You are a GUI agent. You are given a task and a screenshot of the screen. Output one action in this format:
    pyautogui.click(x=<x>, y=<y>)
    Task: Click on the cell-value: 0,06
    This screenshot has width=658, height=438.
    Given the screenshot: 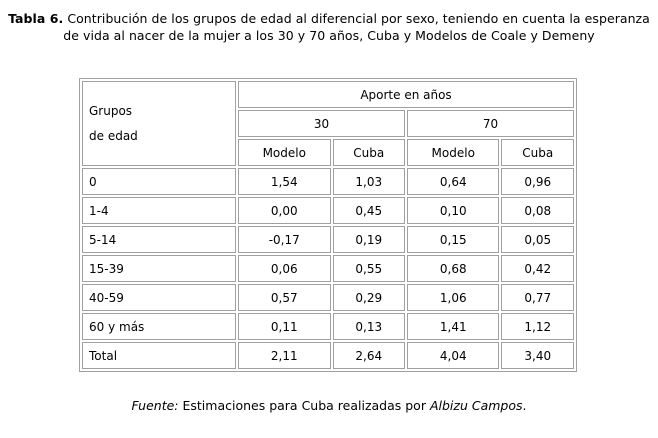 What is the action you would take?
    pyautogui.click(x=284, y=268)
    